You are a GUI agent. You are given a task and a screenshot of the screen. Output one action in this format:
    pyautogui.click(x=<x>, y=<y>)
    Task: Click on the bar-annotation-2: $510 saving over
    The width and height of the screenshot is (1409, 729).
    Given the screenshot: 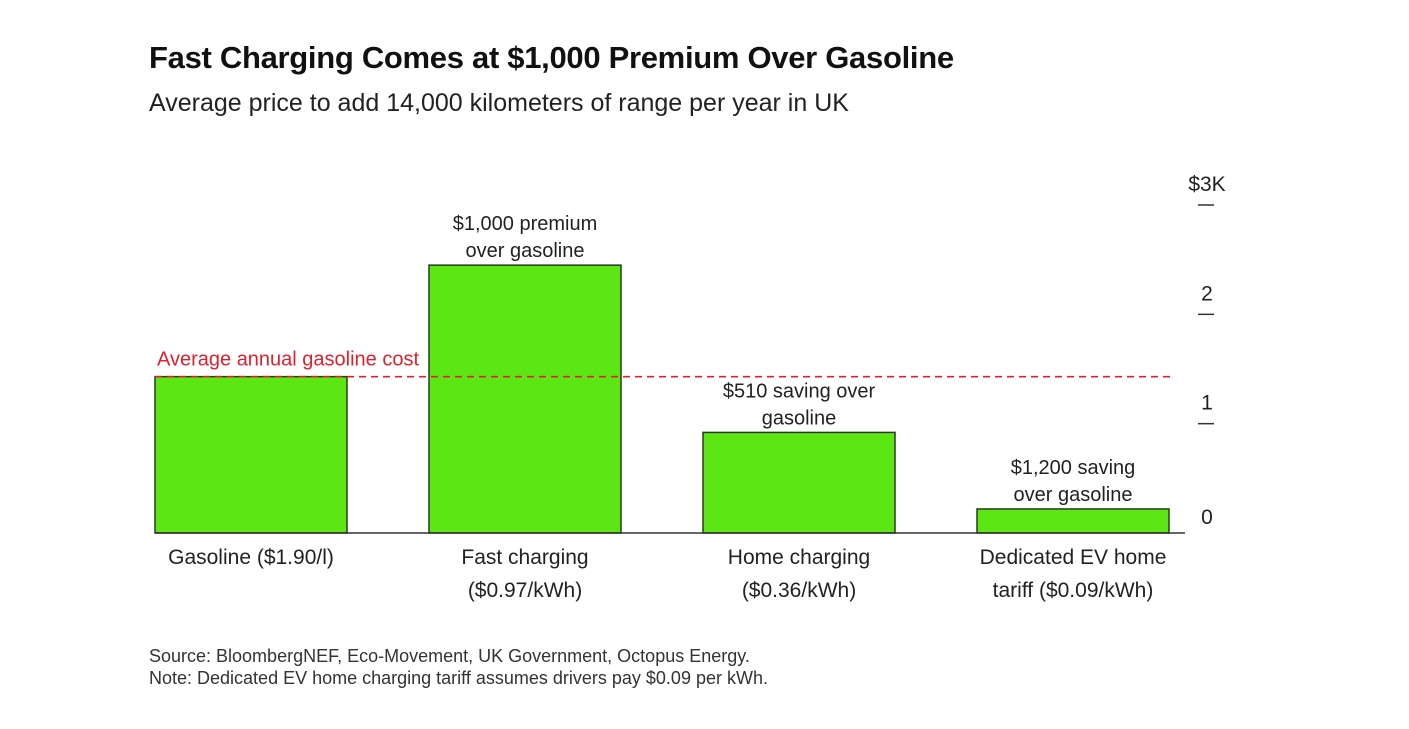 What is the action you would take?
    pyautogui.click(x=799, y=391)
    